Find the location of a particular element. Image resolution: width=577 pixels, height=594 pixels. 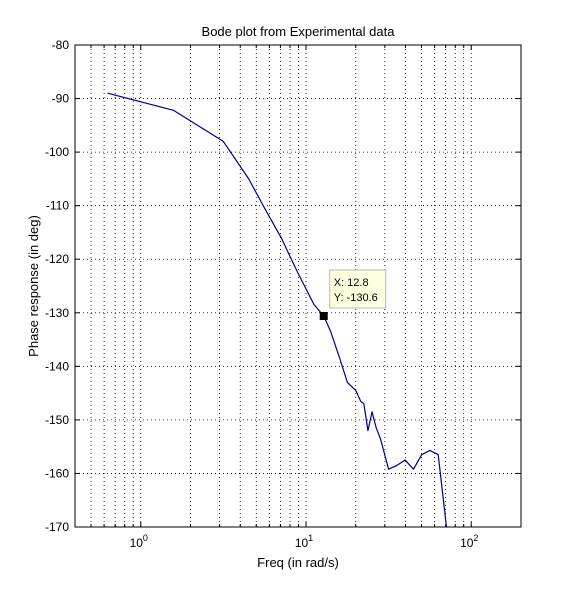

y-tick-label: -90 is located at coordinates (61, 99).